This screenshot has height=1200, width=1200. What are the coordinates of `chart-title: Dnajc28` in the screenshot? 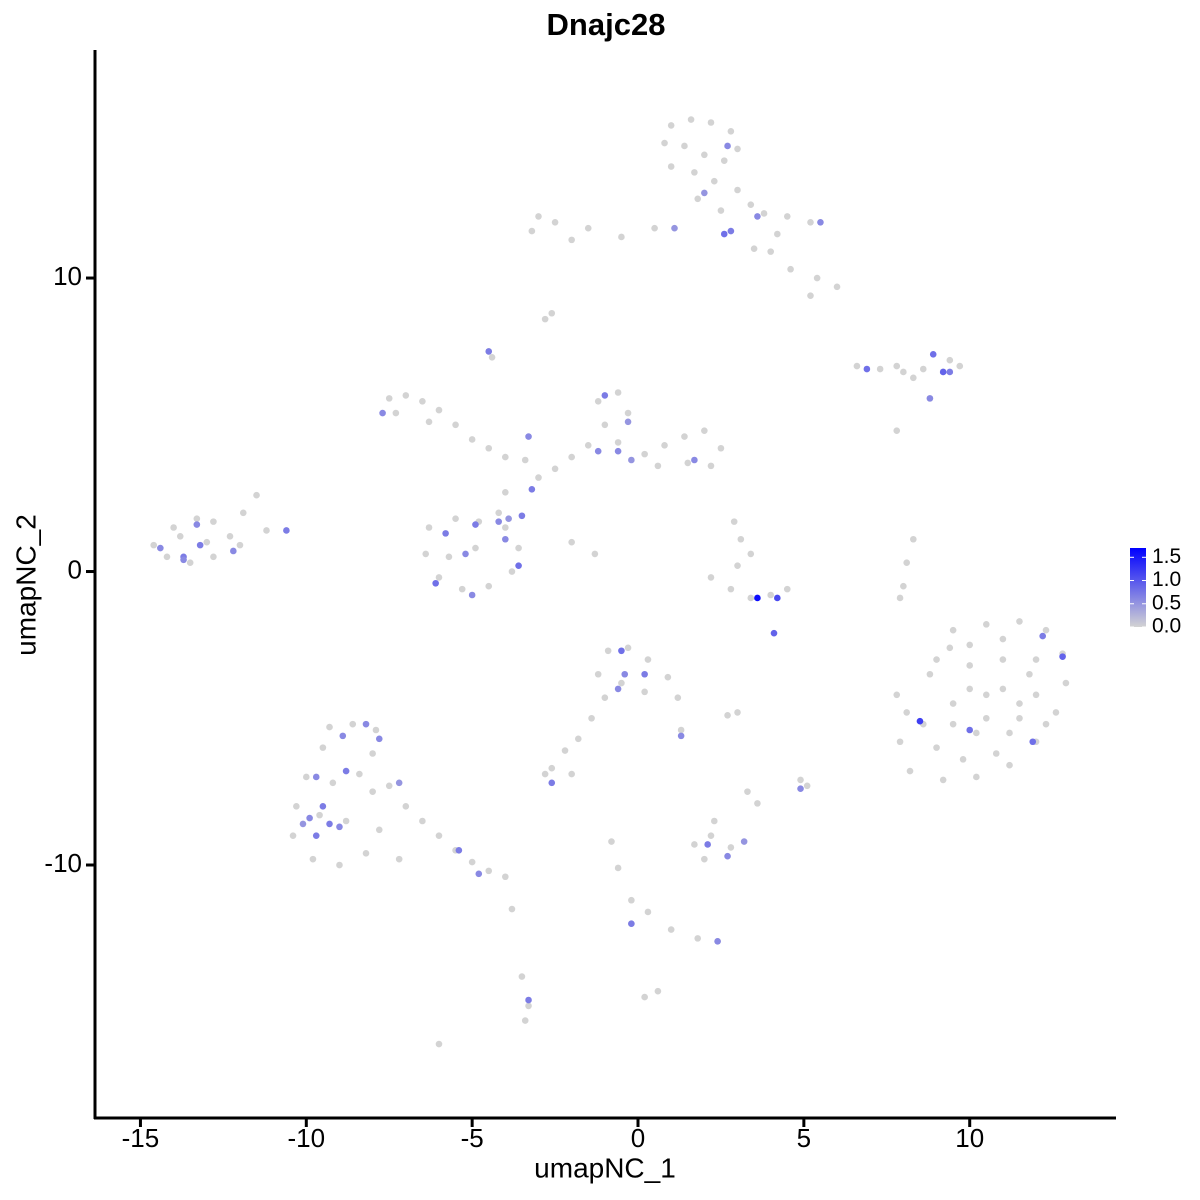 It's located at (606, 24).